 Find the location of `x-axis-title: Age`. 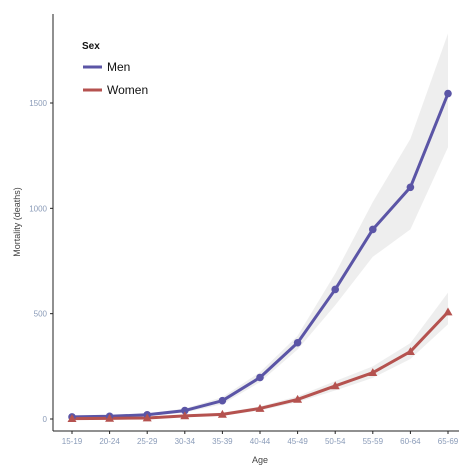

x-axis-title: Age is located at coordinates (260, 460).